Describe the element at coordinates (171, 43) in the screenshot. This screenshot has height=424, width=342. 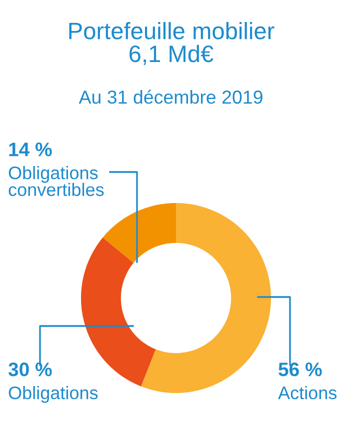
I see `chart-title: Portefeuille mobilier 6,1 Md€` at that location.